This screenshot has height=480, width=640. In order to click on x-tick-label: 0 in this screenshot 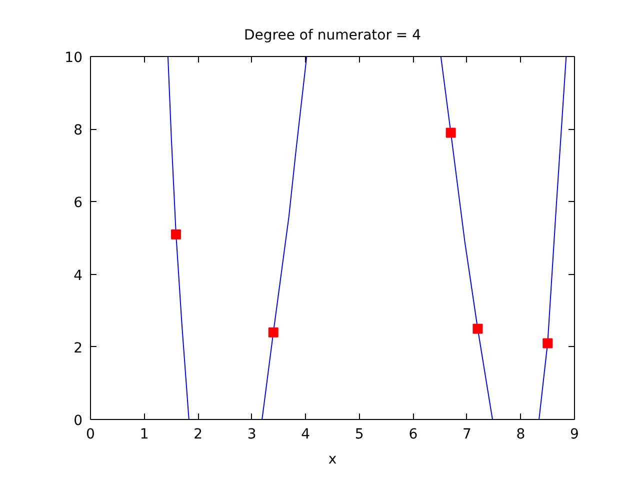, I will do `click(90, 434)`.